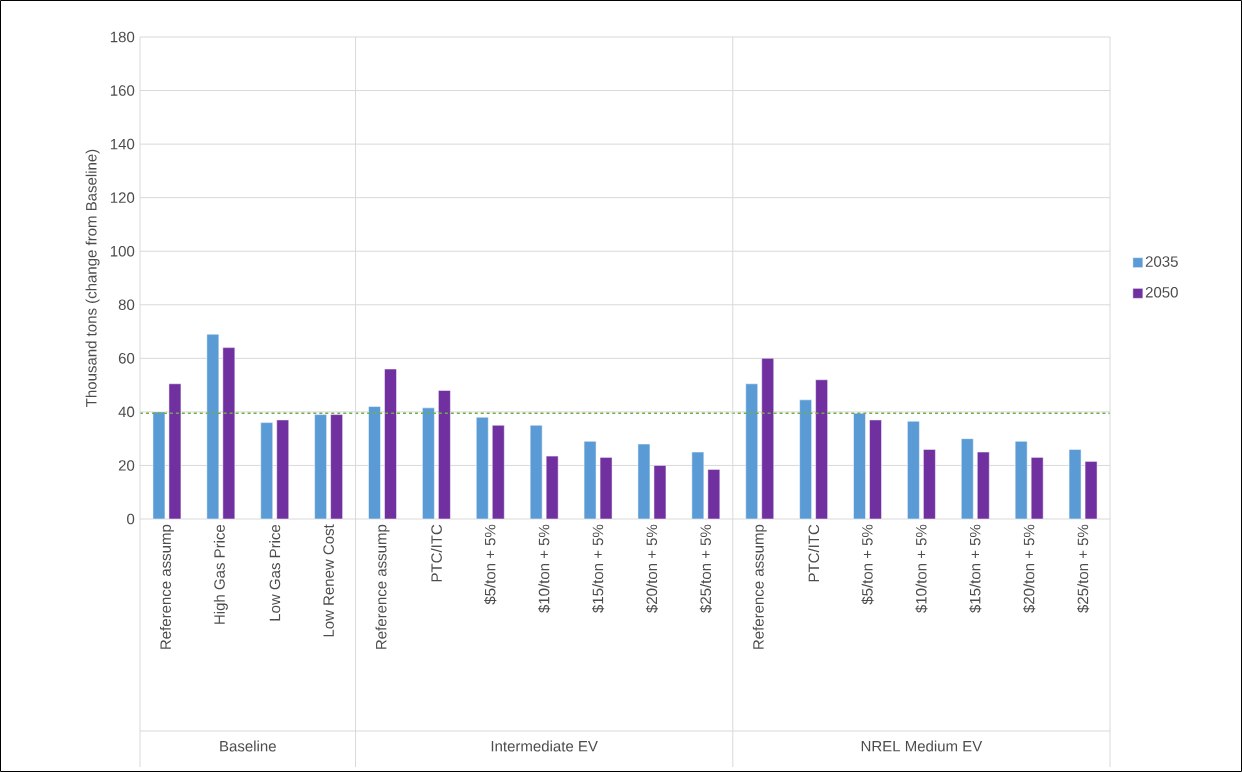 This screenshot has width=1242, height=772. Describe the element at coordinates (122, 251) in the screenshot. I see `y-tick-label: 100` at that location.